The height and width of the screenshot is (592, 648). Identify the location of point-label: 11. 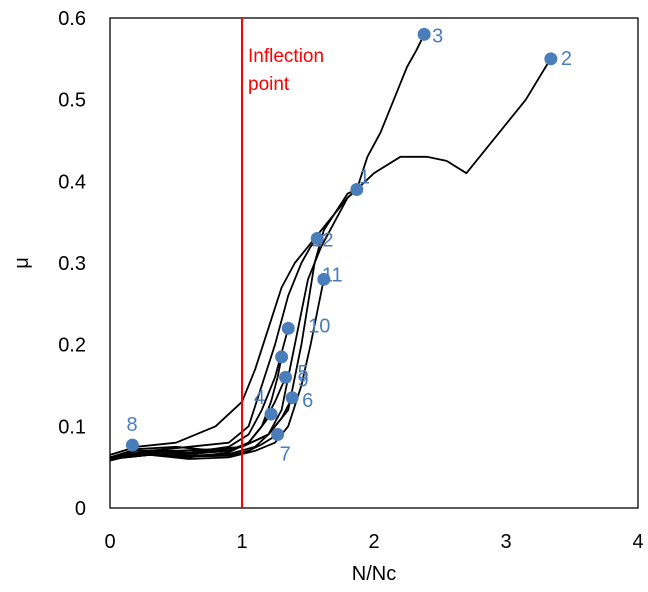
(332, 275).